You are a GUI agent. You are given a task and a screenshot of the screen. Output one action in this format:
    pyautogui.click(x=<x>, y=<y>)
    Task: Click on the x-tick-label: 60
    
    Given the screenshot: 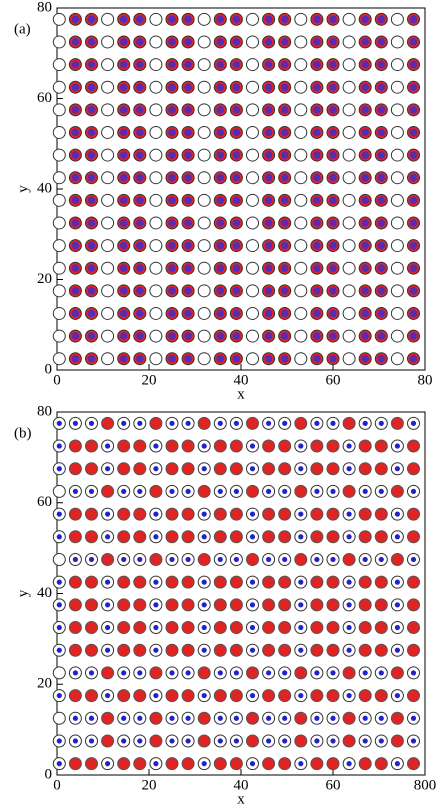 What is the action you would take?
    pyautogui.click(x=333, y=785)
    